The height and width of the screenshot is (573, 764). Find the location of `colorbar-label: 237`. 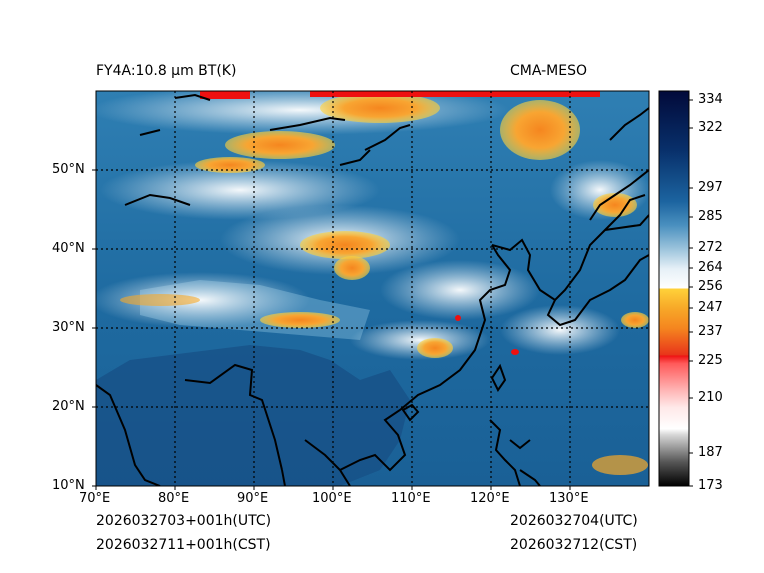

colorbar-label: 237 is located at coordinates (710, 331).